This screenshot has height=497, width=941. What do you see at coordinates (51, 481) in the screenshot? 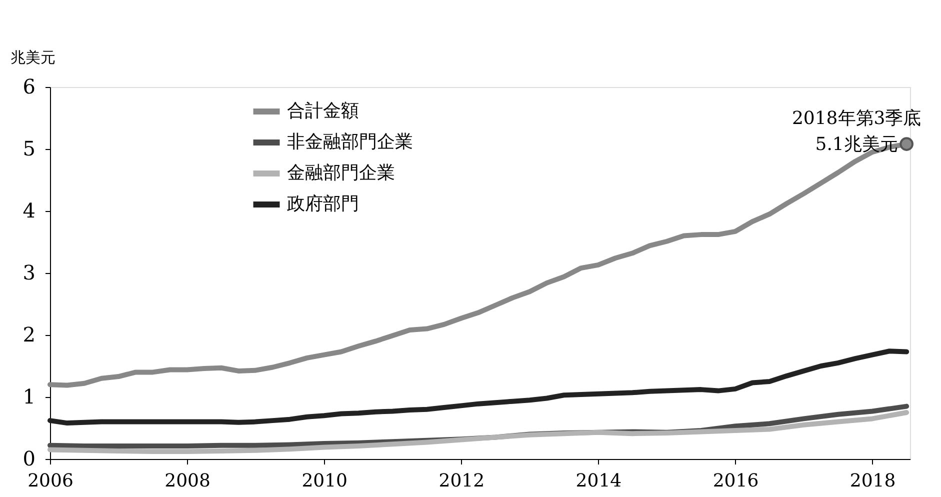
I see `x-tick-label: 2006` at bounding box center [51, 481].